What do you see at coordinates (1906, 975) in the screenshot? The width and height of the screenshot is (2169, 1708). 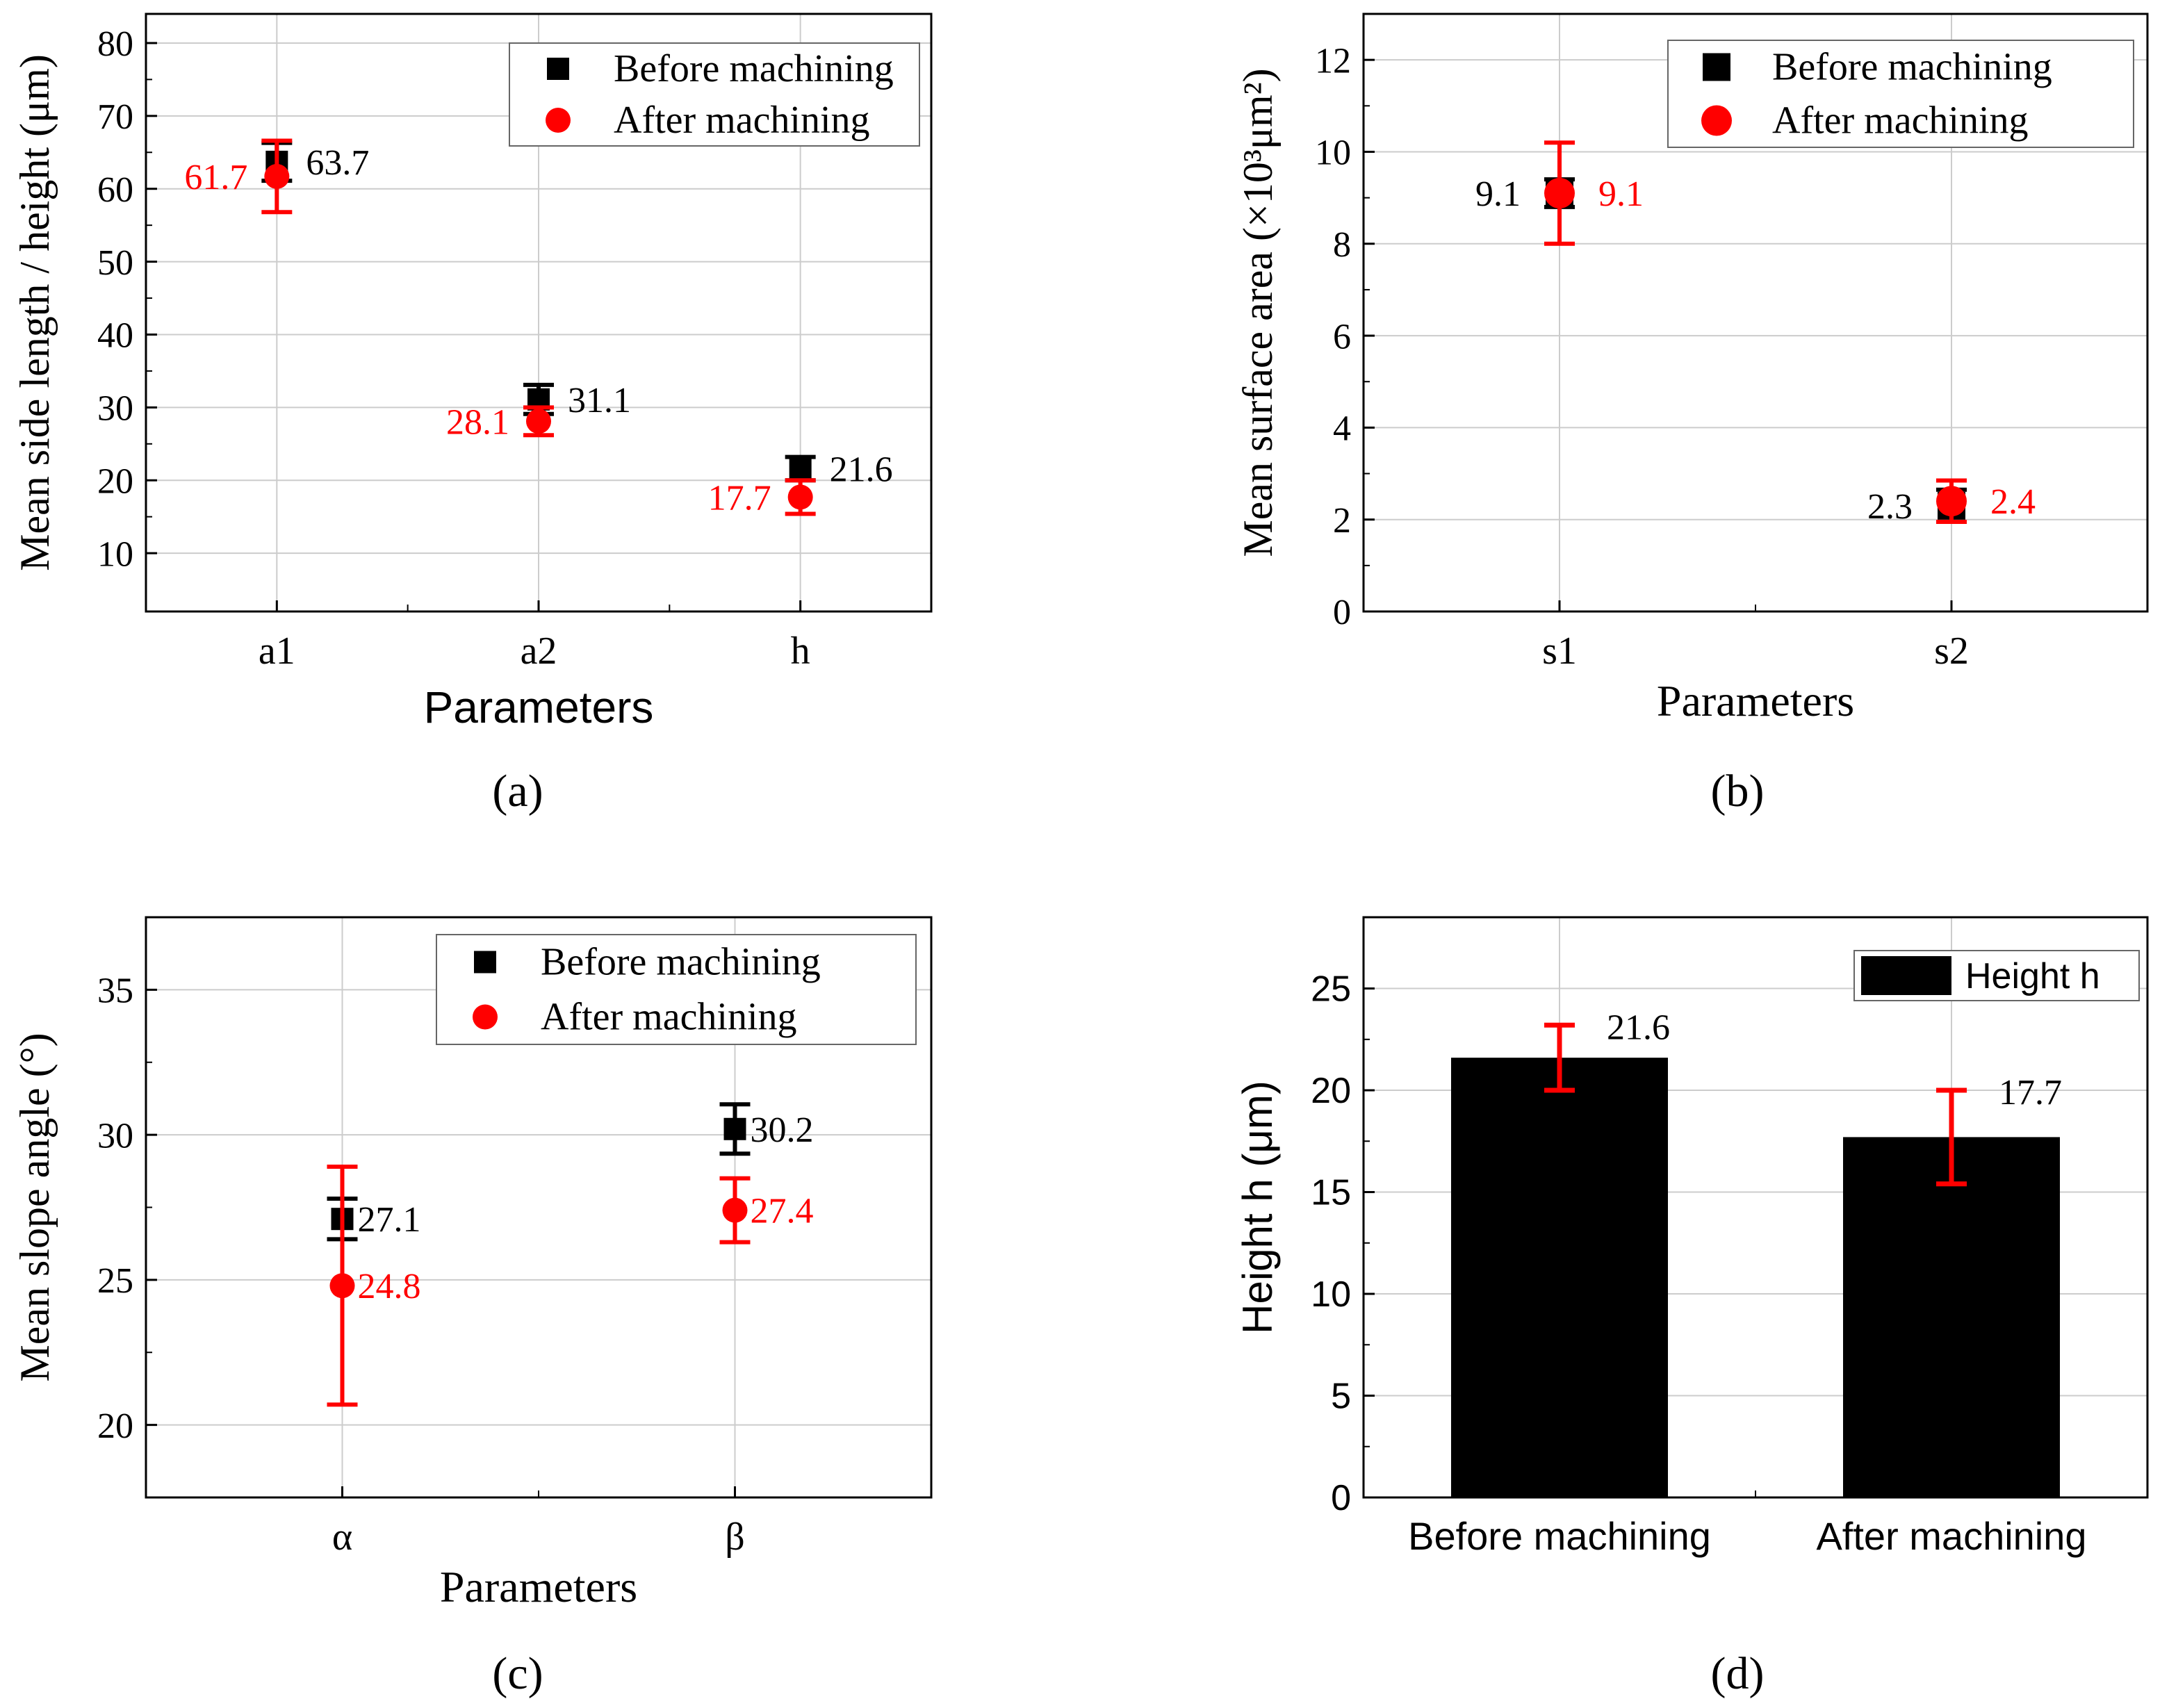 I see `legend-swatch` at bounding box center [1906, 975].